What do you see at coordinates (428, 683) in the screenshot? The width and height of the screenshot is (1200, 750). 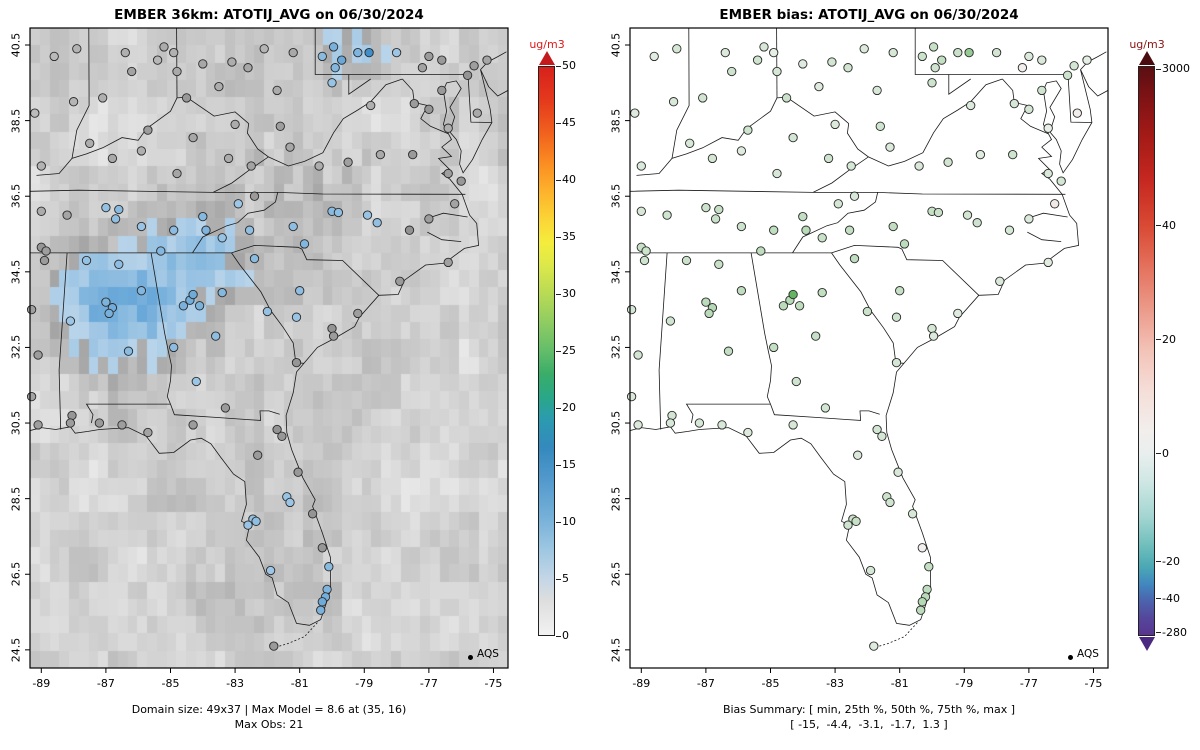 I see `x-tick-label: -77` at bounding box center [428, 683].